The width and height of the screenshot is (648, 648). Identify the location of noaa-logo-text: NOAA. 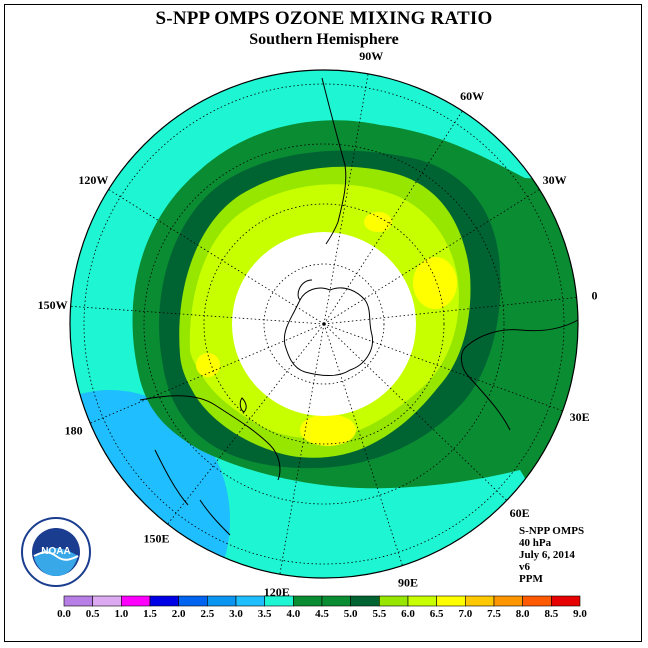
(55, 551).